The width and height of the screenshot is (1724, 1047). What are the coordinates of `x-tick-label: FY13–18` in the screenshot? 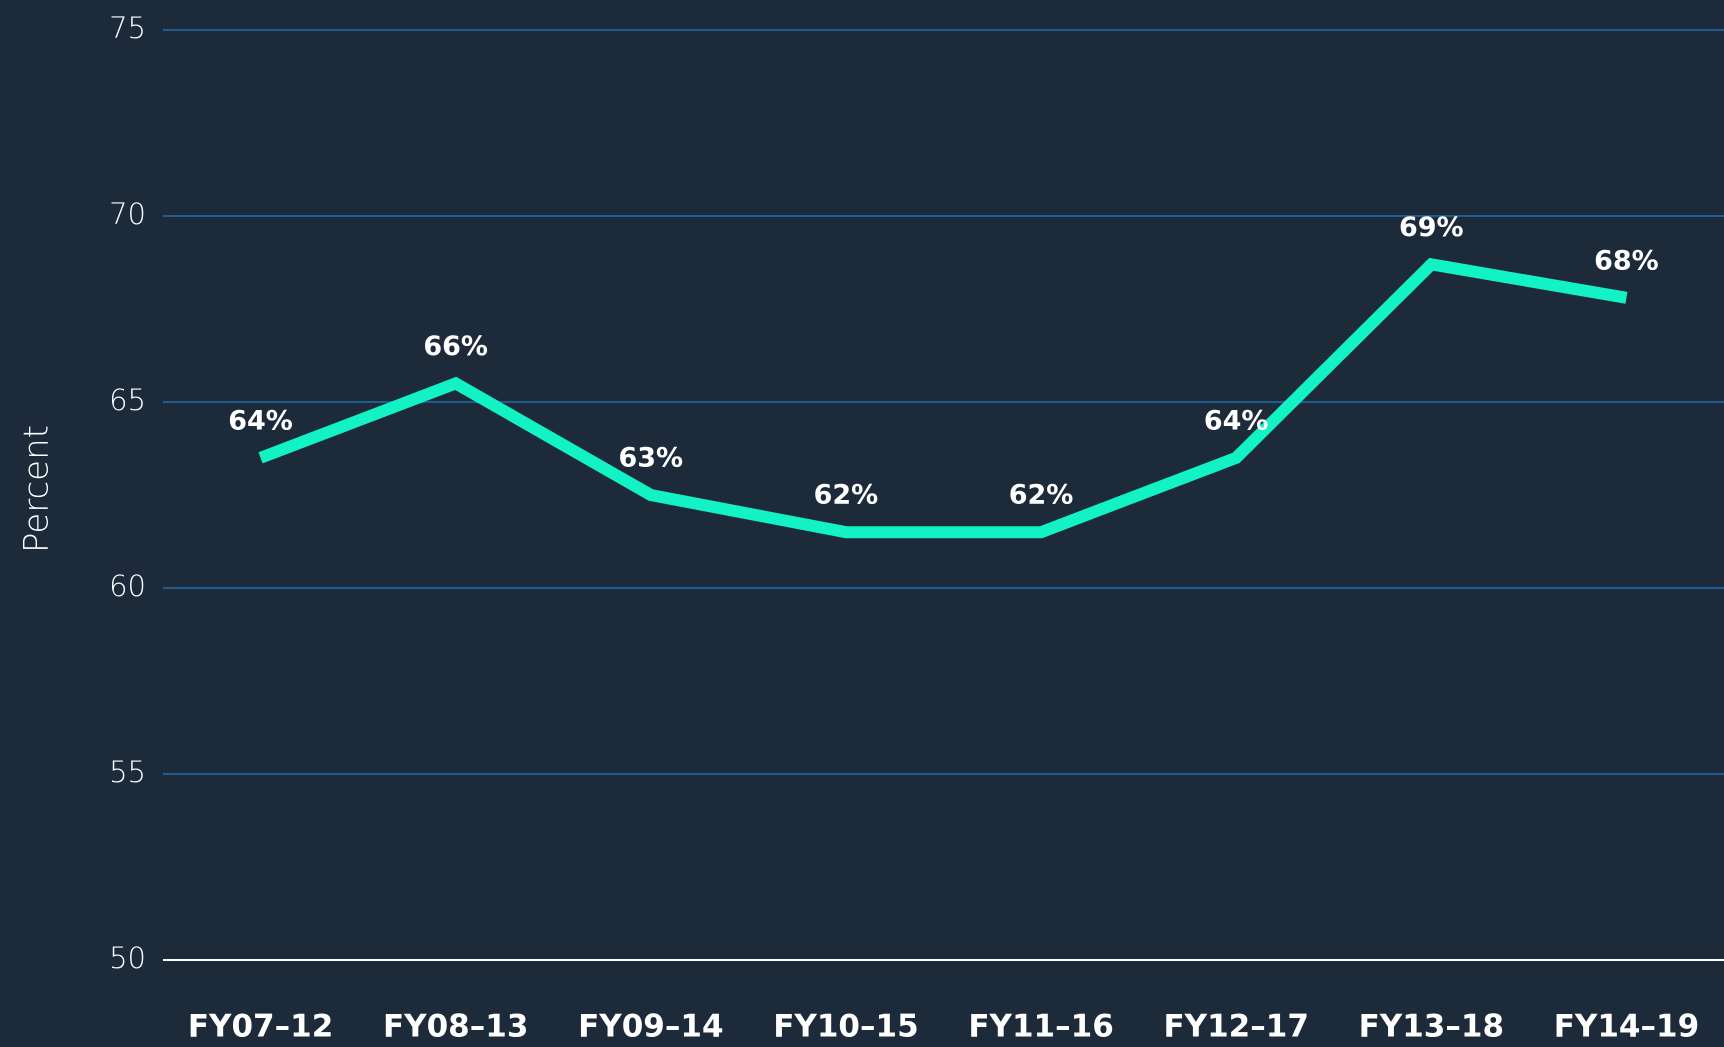 It's located at (1431, 1027).